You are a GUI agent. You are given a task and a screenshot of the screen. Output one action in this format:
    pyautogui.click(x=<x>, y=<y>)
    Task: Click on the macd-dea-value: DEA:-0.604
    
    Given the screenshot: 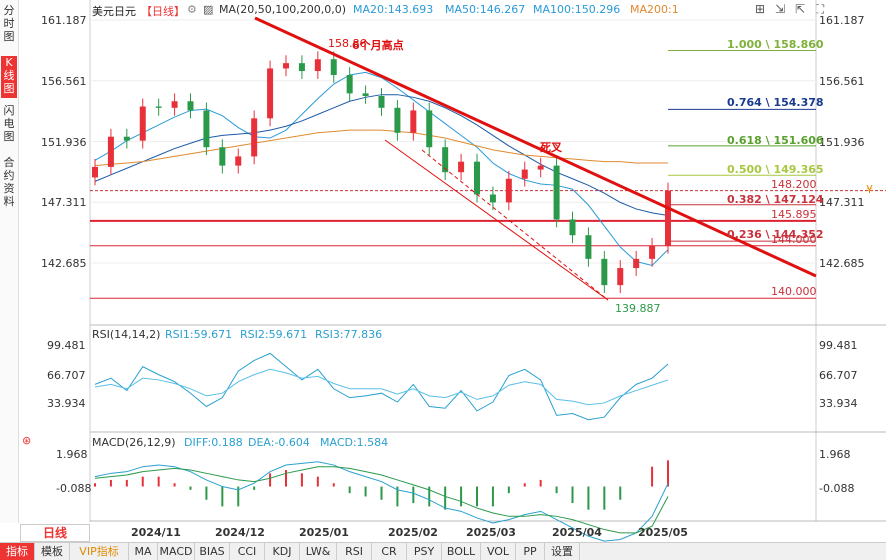 What is the action you would take?
    pyautogui.click(x=279, y=442)
    